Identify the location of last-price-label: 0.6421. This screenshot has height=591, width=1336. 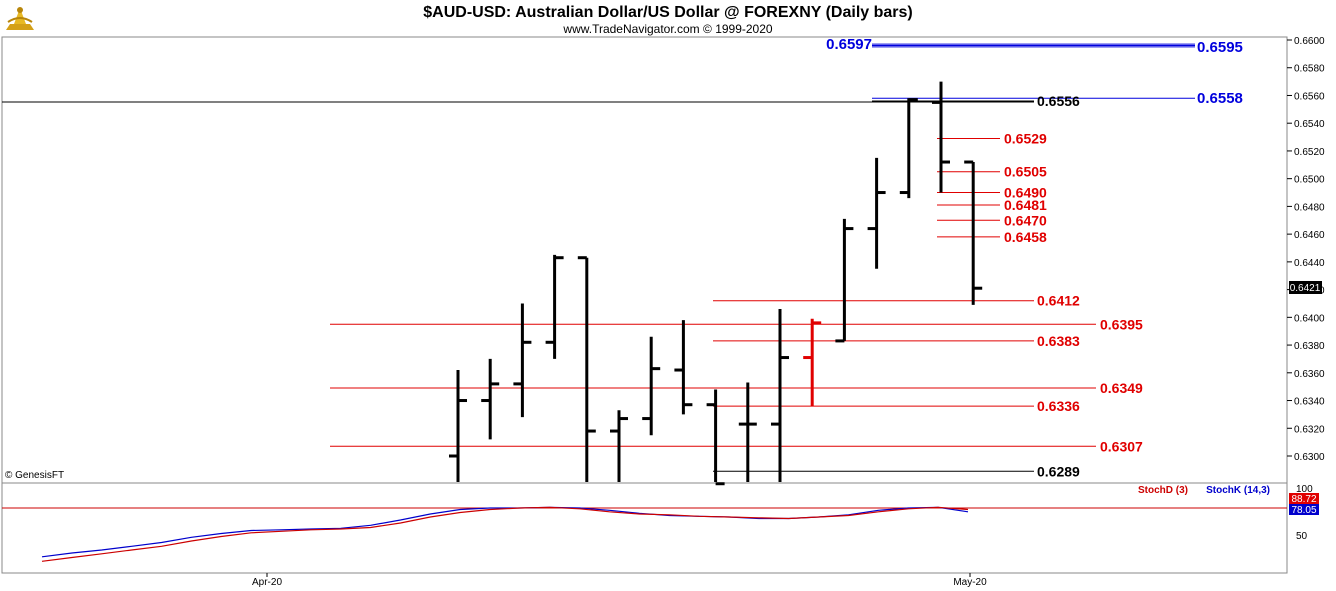
(1305, 288).